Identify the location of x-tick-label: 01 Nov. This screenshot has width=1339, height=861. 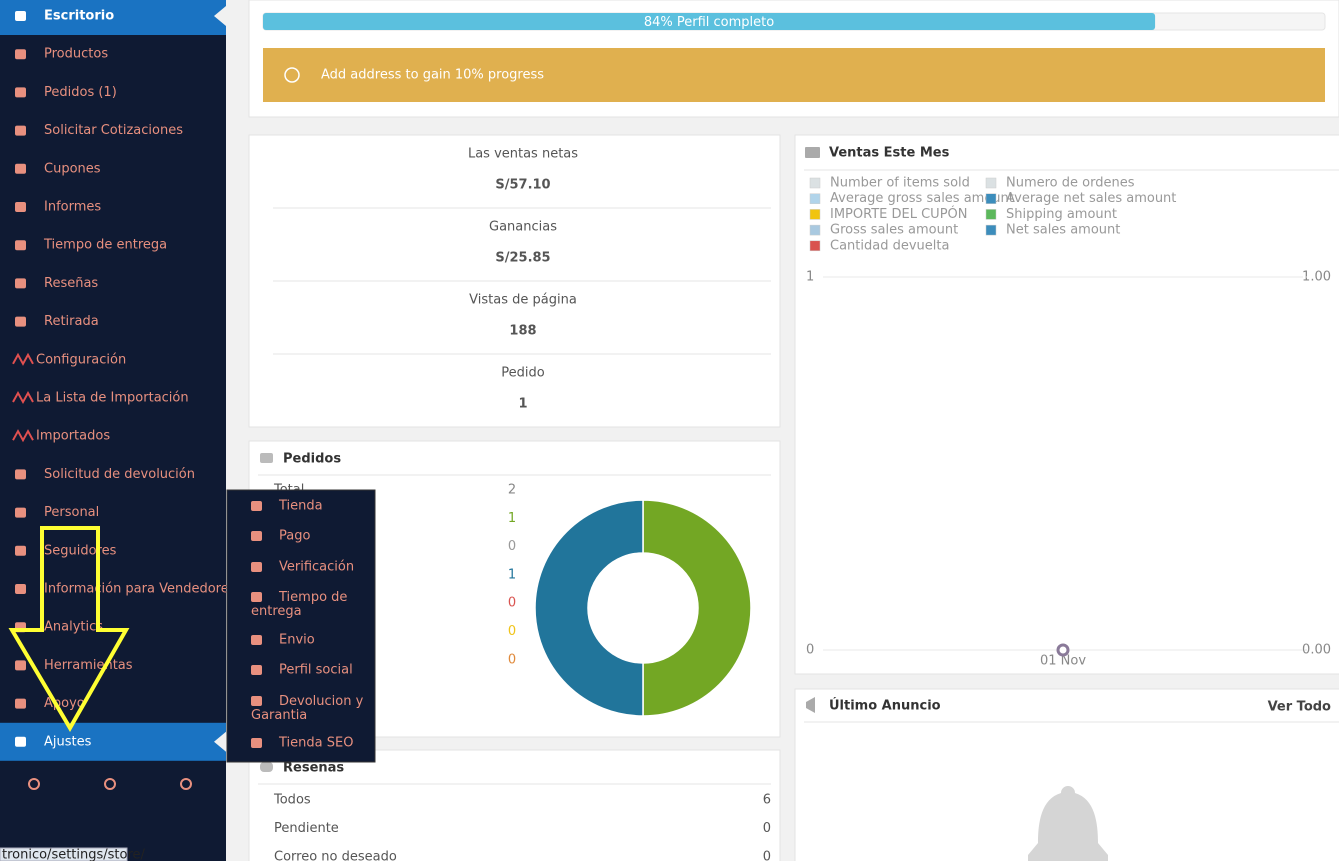
(1063, 661).